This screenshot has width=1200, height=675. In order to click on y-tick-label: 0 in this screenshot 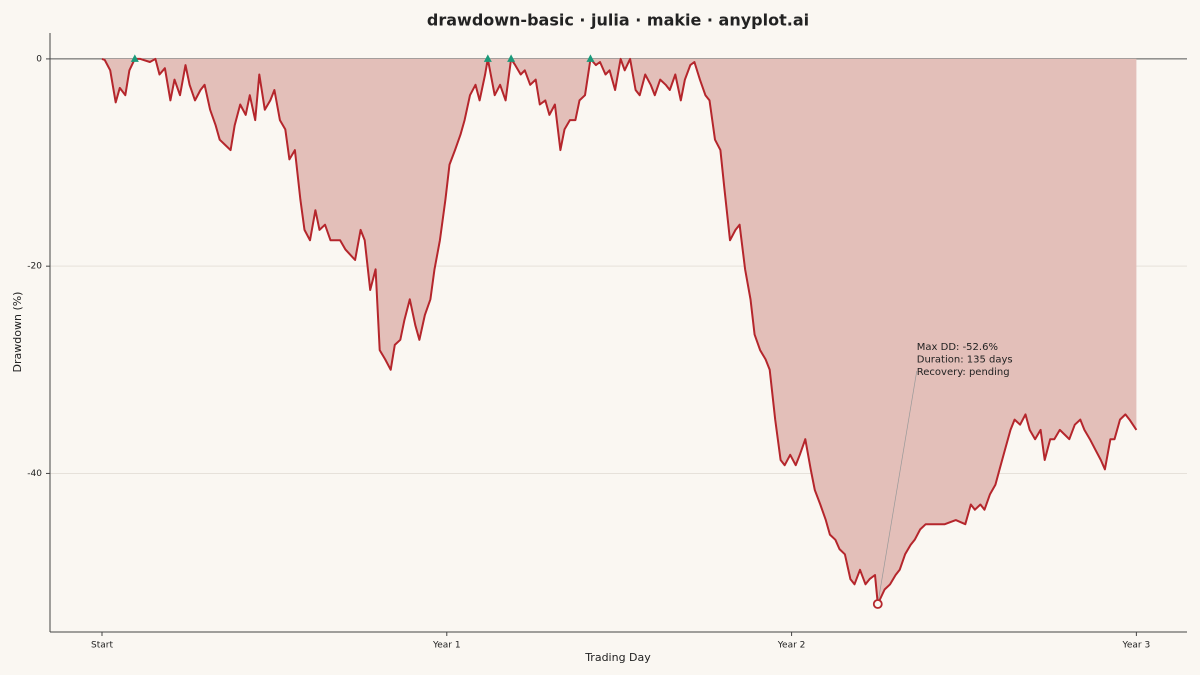, I will do `click(39, 59)`.